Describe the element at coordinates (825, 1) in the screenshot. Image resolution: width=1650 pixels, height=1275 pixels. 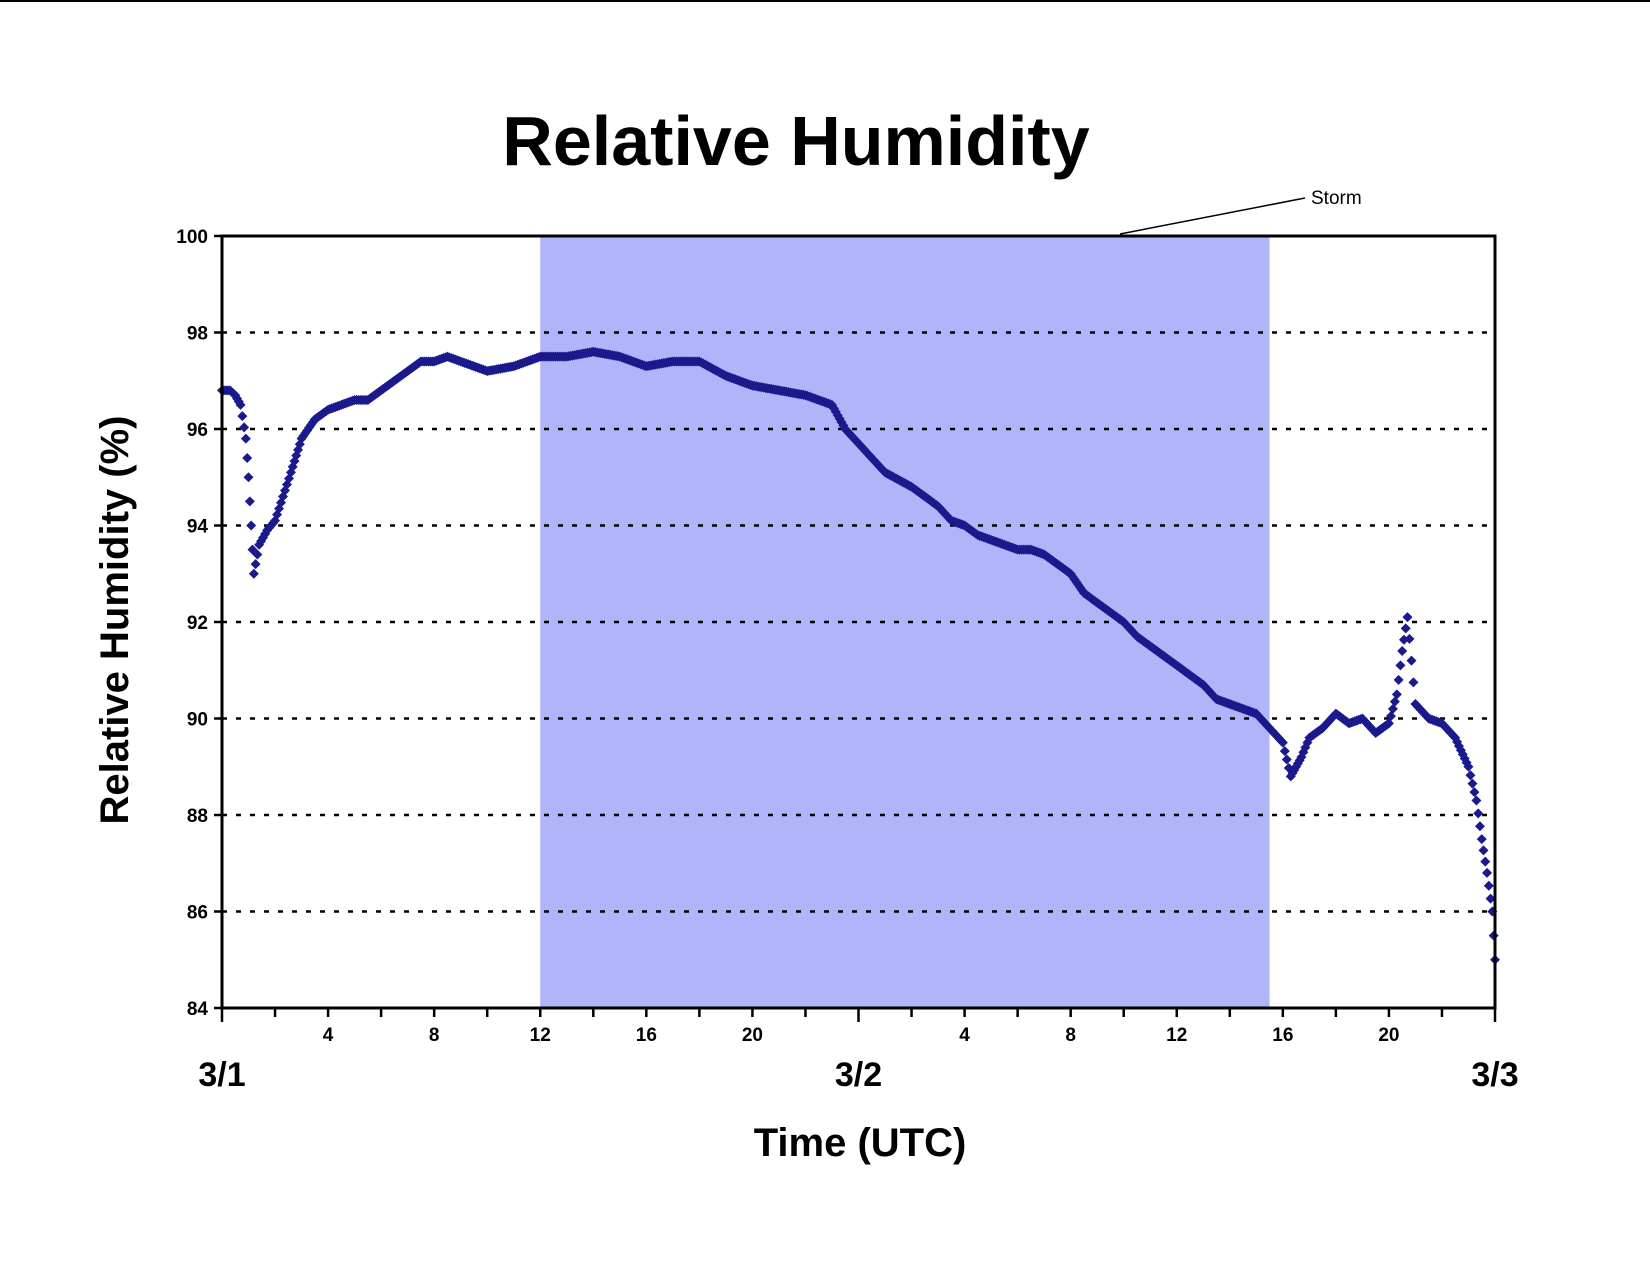
I see `top-rule` at that location.